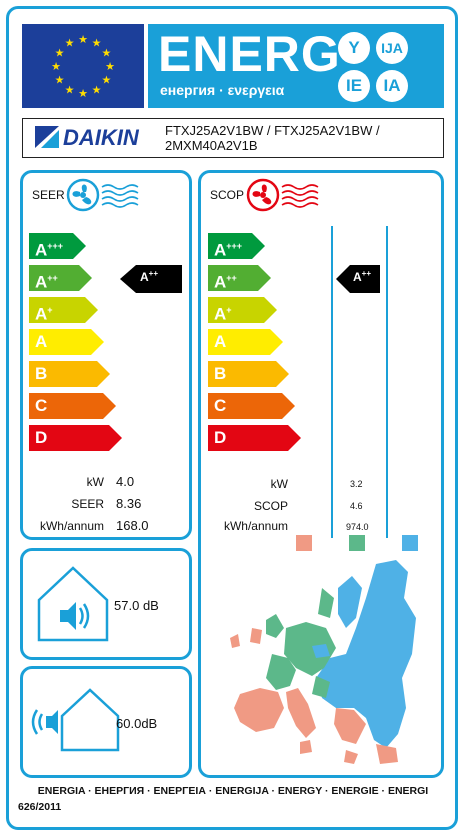 The height and width of the screenshot is (838, 466). What do you see at coordinates (362, 276) in the screenshot?
I see `heating-class-letter: A++` at bounding box center [362, 276].